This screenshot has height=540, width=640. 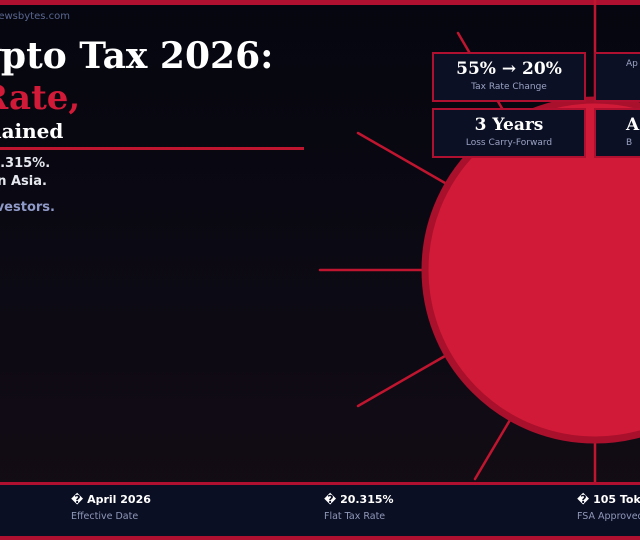 What do you see at coordinates (105, 516) in the screenshot?
I see `strip-label: Effective Date` at bounding box center [105, 516].